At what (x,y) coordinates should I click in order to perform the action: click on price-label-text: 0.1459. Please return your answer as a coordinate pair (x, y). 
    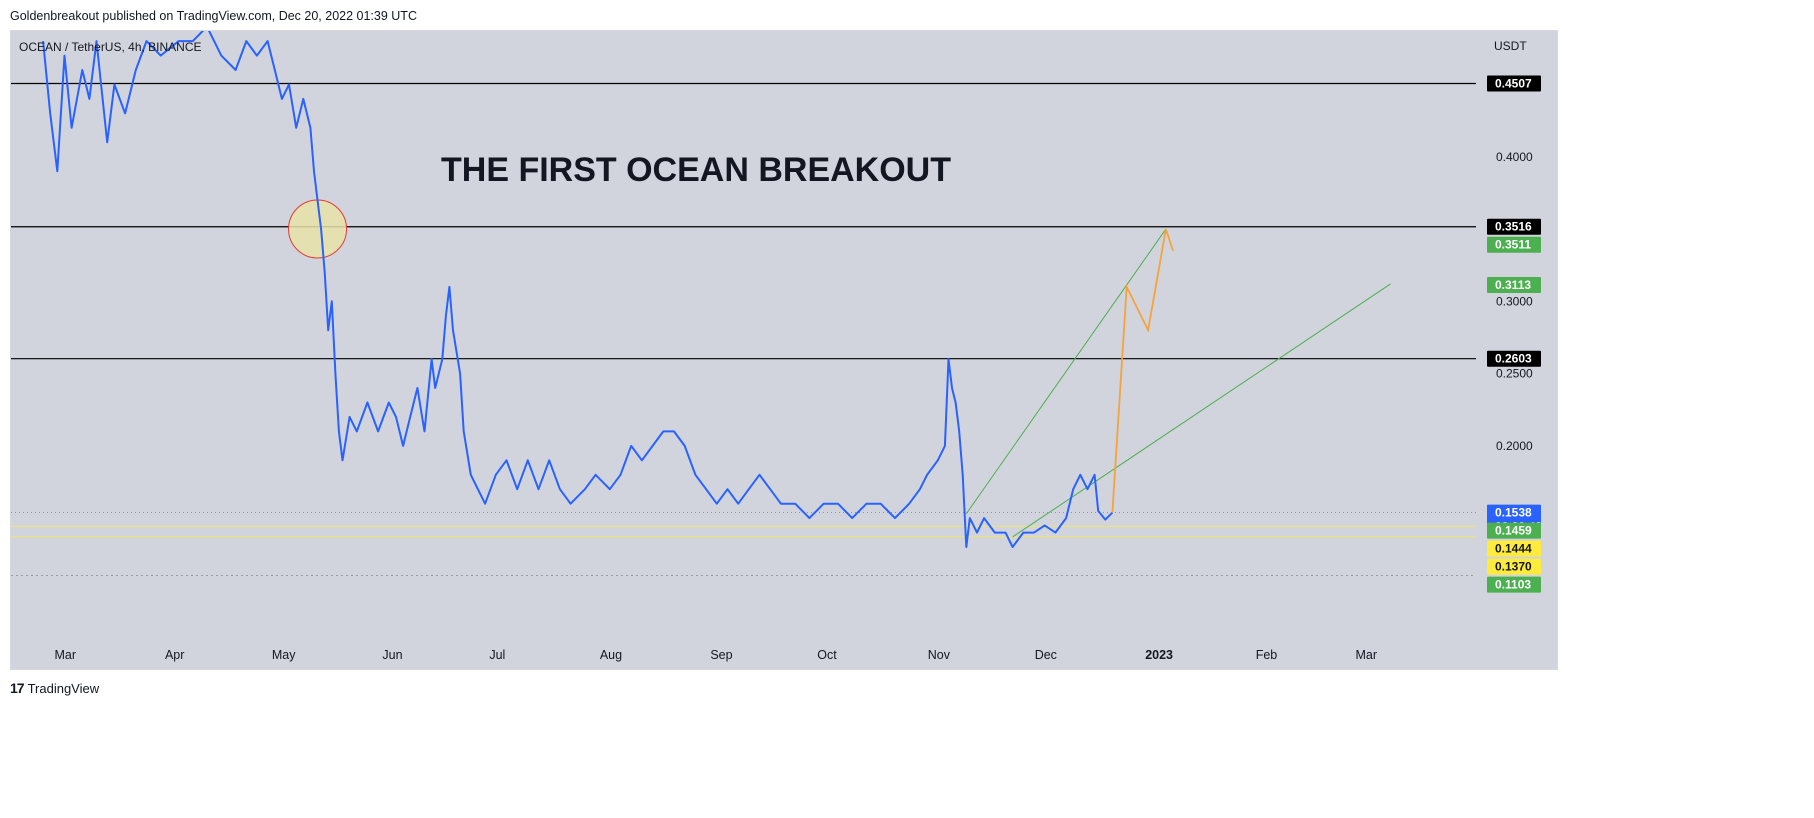
    Looking at the image, I should click on (1513, 531).